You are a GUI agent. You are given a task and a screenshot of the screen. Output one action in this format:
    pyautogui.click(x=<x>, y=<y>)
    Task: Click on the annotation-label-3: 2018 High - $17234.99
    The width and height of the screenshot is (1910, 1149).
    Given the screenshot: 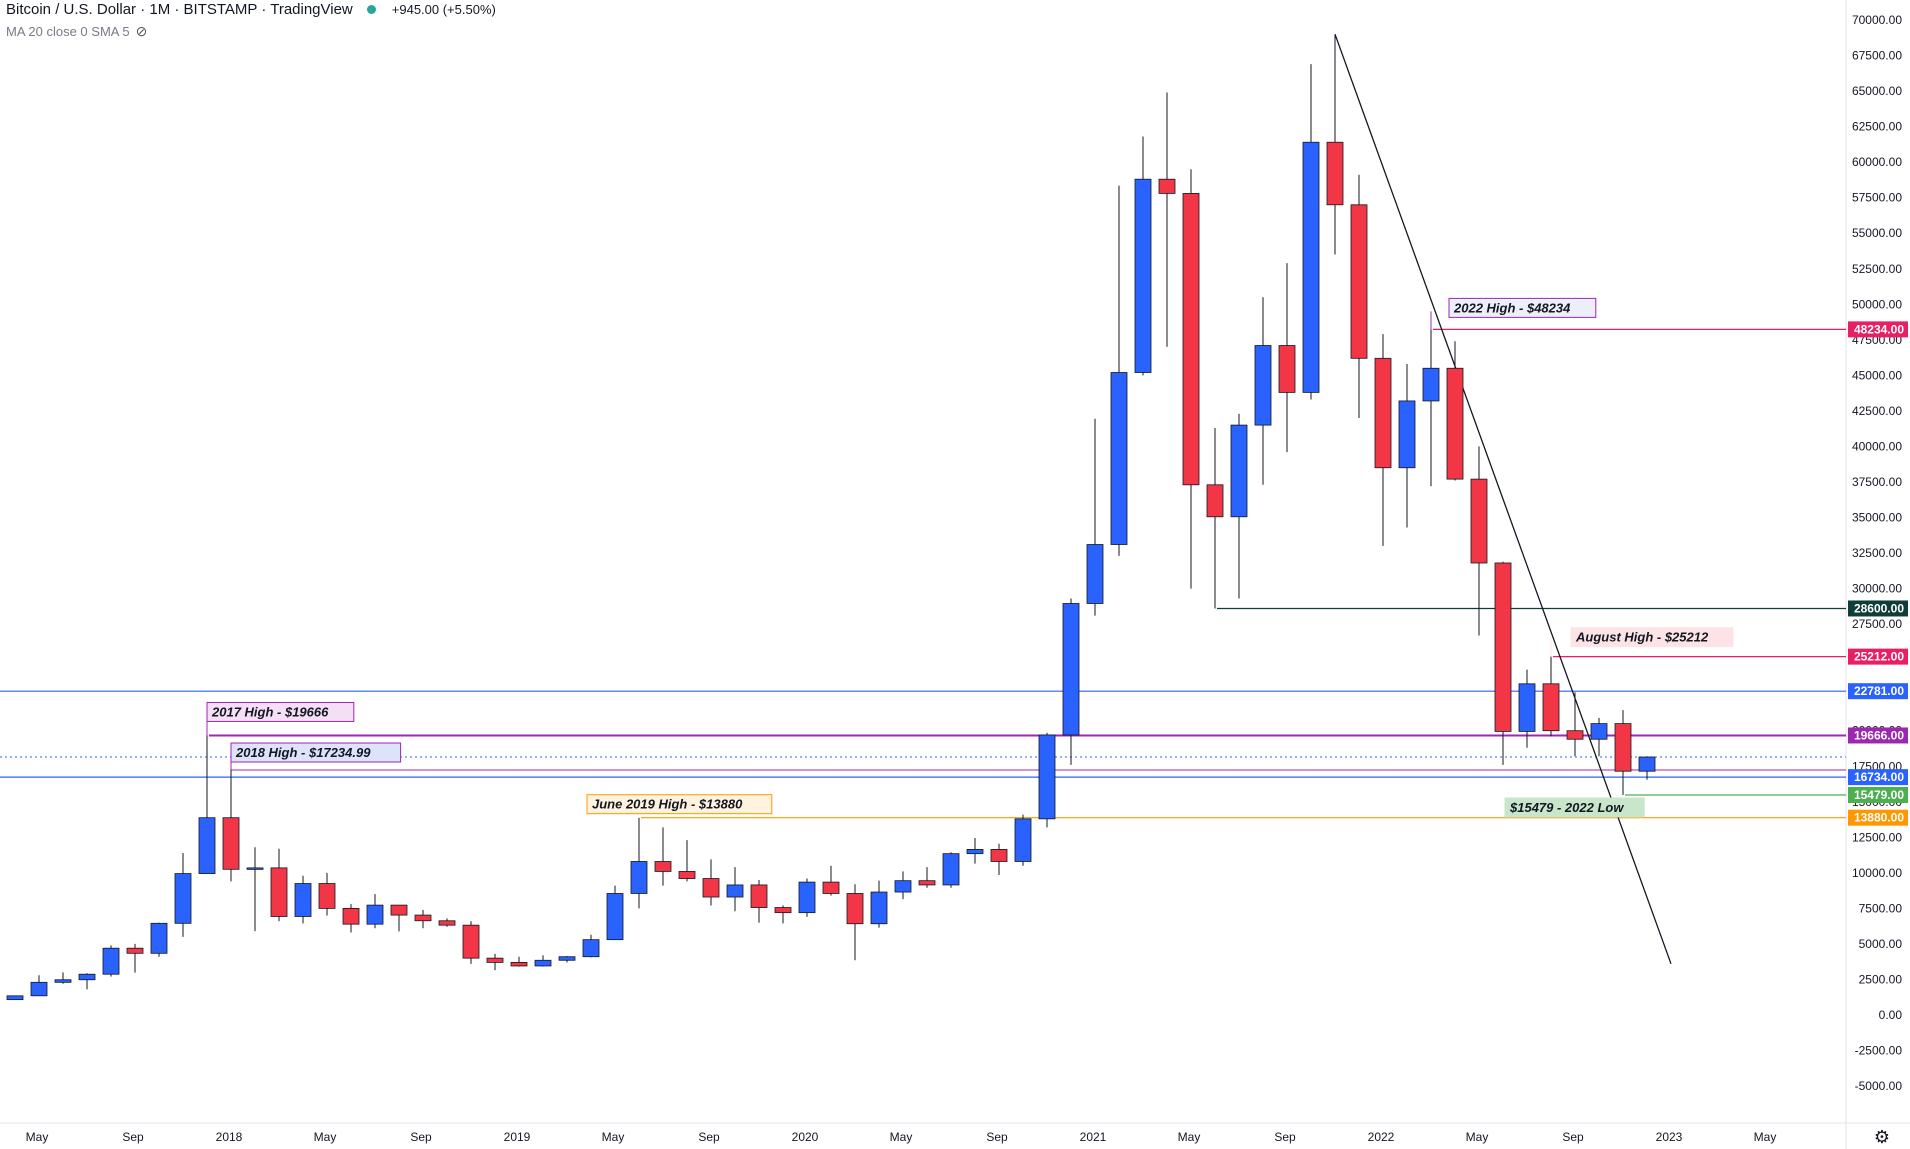 What is the action you would take?
    pyautogui.click(x=316, y=752)
    